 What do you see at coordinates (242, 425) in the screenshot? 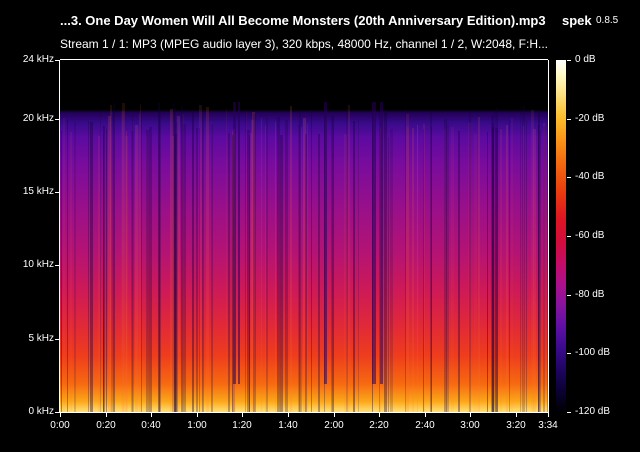
I see `x-tick-label: 1:20` at bounding box center [242, 425].